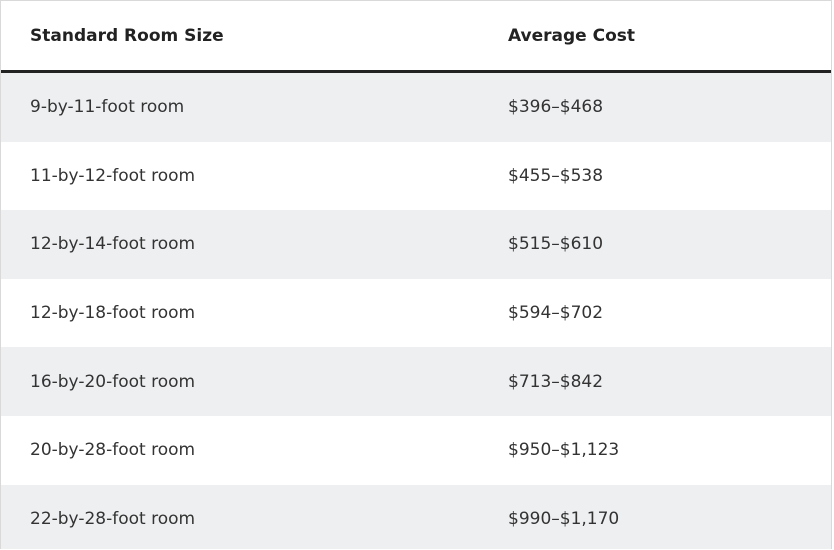  What do you see at coordinates (655, 37) in the screenshot?
I see `column-header: Average Cost` at bounding box center [655, 37].